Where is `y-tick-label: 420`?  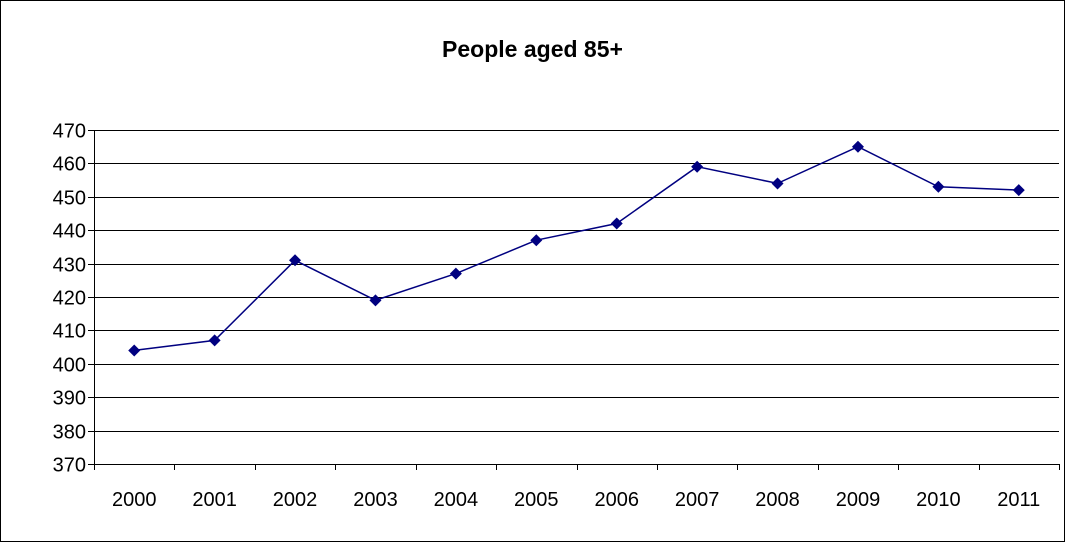
y-tick-label: 420 is located at coordinates (69, 299).